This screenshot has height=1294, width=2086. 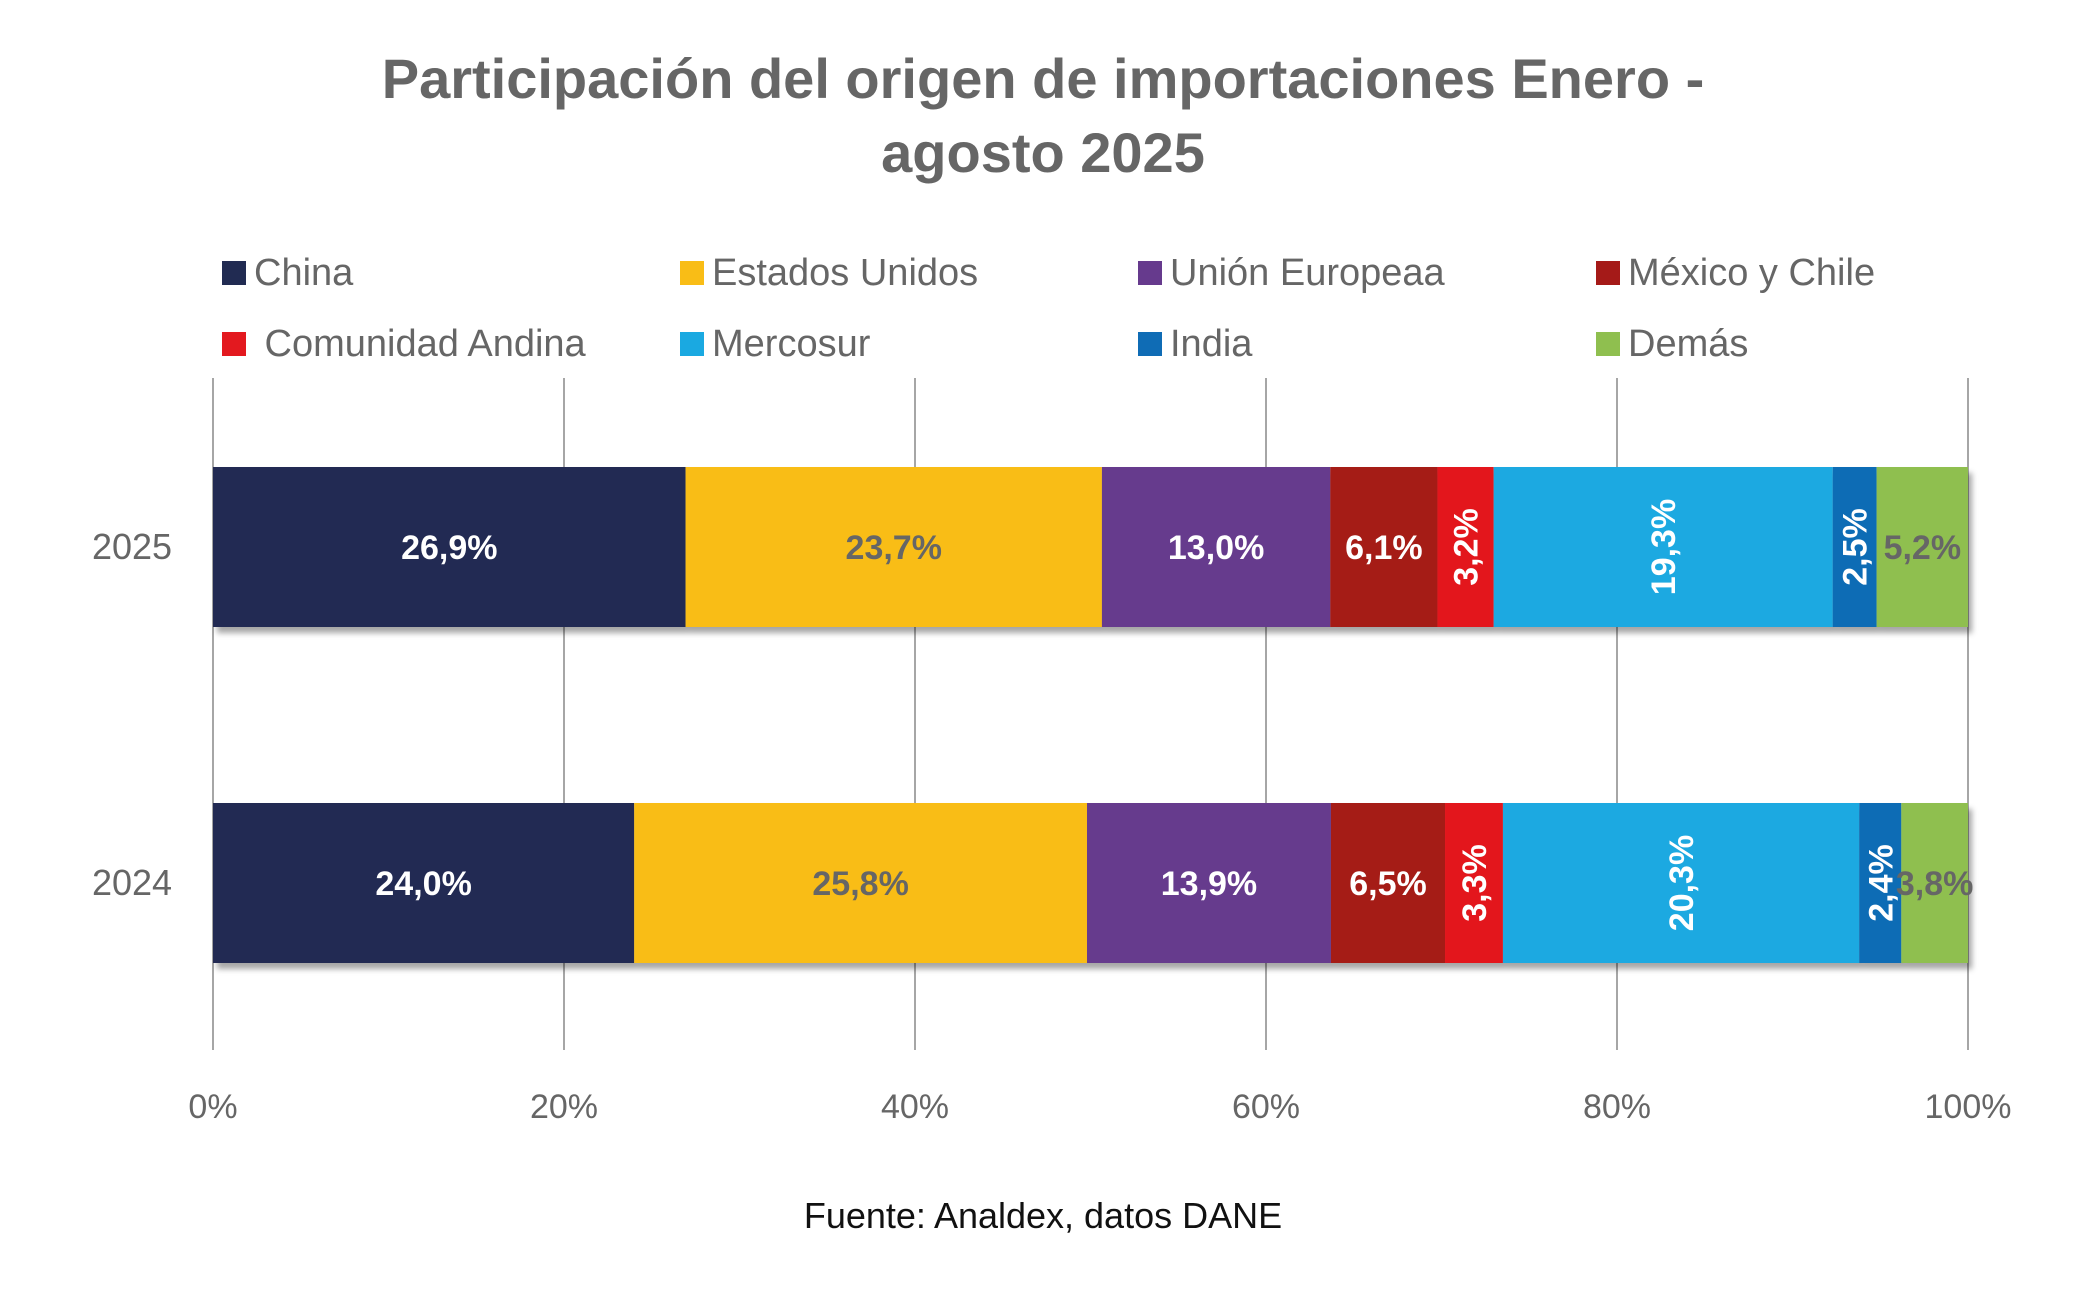 I want to click on bar-segment-china-2025, so click(x=449, y=547).